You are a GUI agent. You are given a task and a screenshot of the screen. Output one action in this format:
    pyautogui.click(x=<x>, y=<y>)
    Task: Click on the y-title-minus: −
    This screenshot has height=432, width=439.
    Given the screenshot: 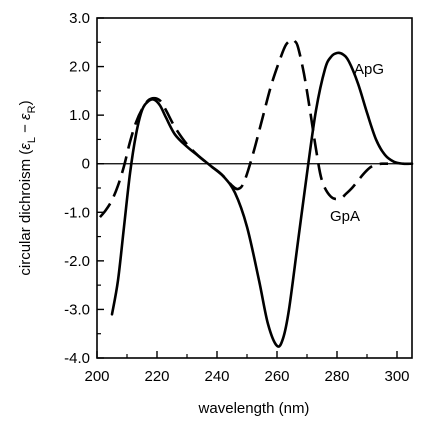 What is the action you would take?
    pyautogui.click(x=25, y=128)
    